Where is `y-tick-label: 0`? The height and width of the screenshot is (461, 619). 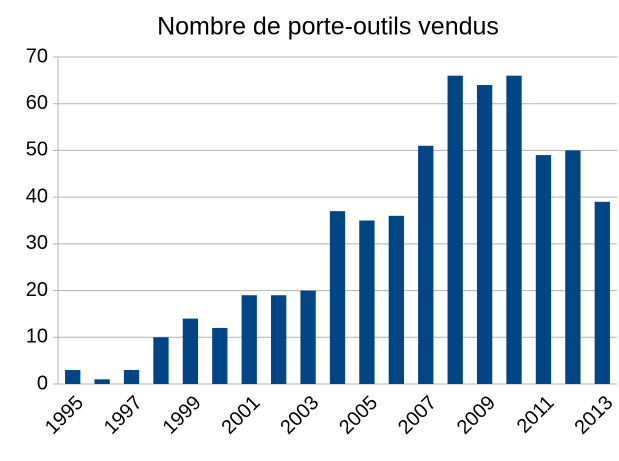
y-tick-label: 0 is located at coordinates (42, 383).